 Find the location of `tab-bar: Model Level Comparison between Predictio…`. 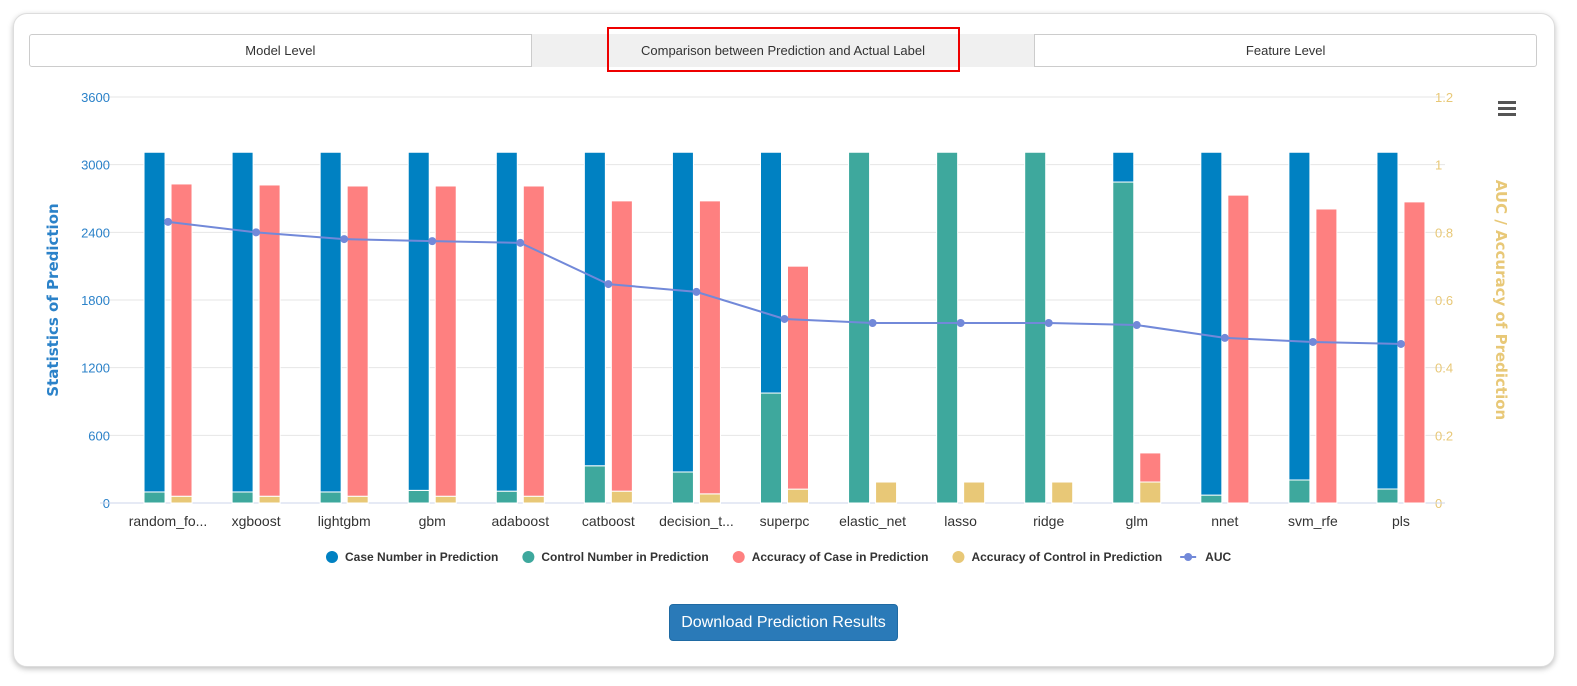

tab-bar: Model Level Comparison between Predictio… is located at coordinates (783, 50).